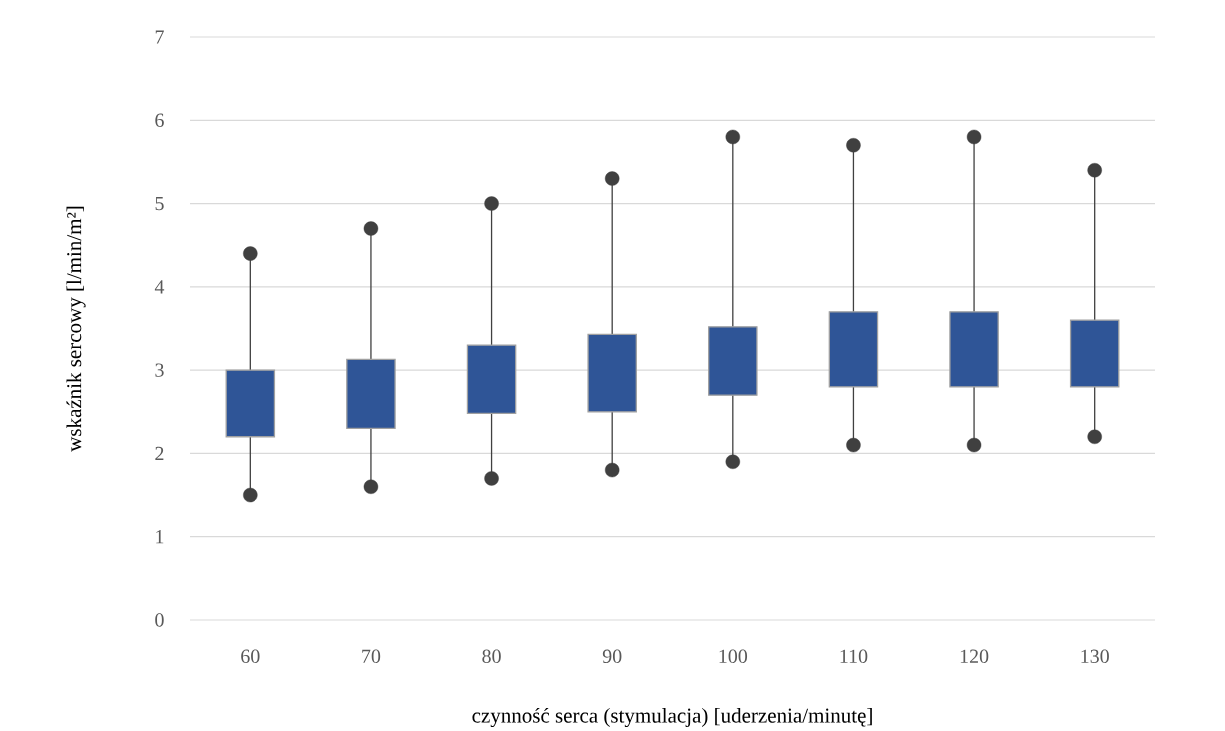 This screenshot has height=731, width=1225. What do you see at coordinates (159, 37) in the screenshot?
I see `y-tick-label: 7` at bounding box center [159, 37].